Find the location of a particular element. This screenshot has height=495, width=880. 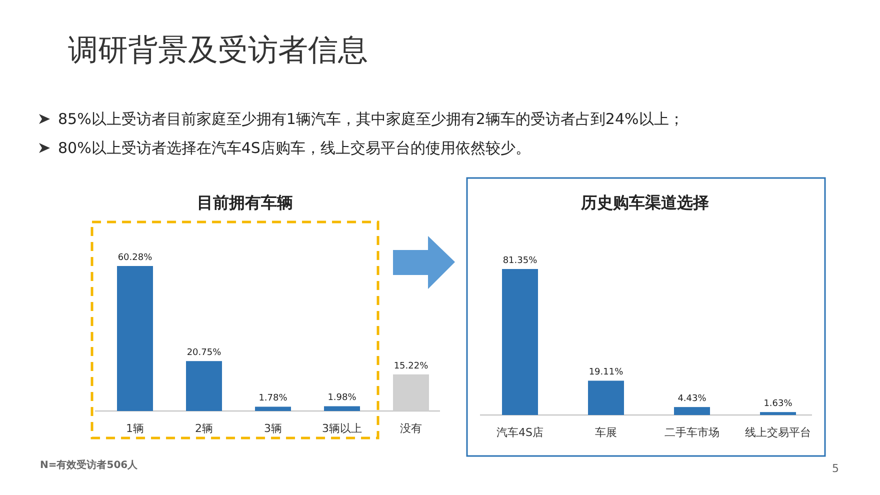

data-label: 20.75% is located at coordinates (204, 353).